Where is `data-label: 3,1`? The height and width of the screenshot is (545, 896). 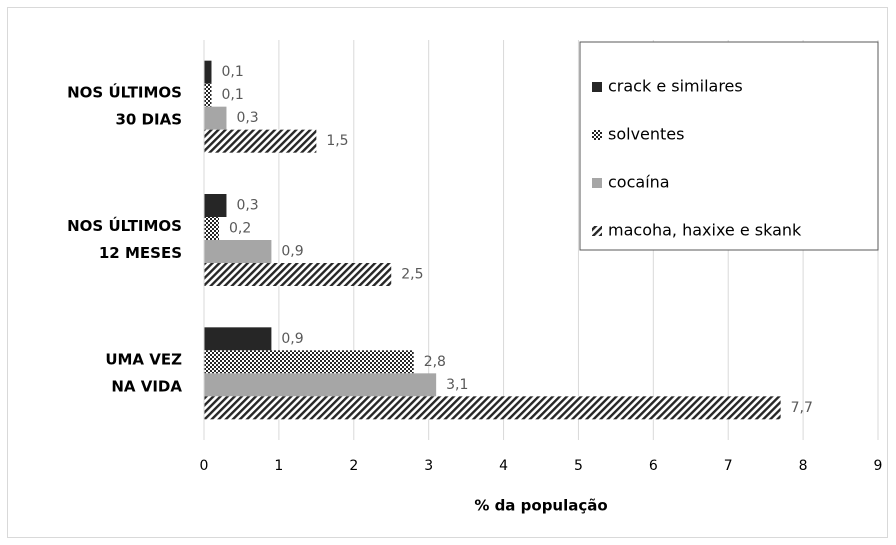
data-label: 3,1 is located at coordinates (457, 385).